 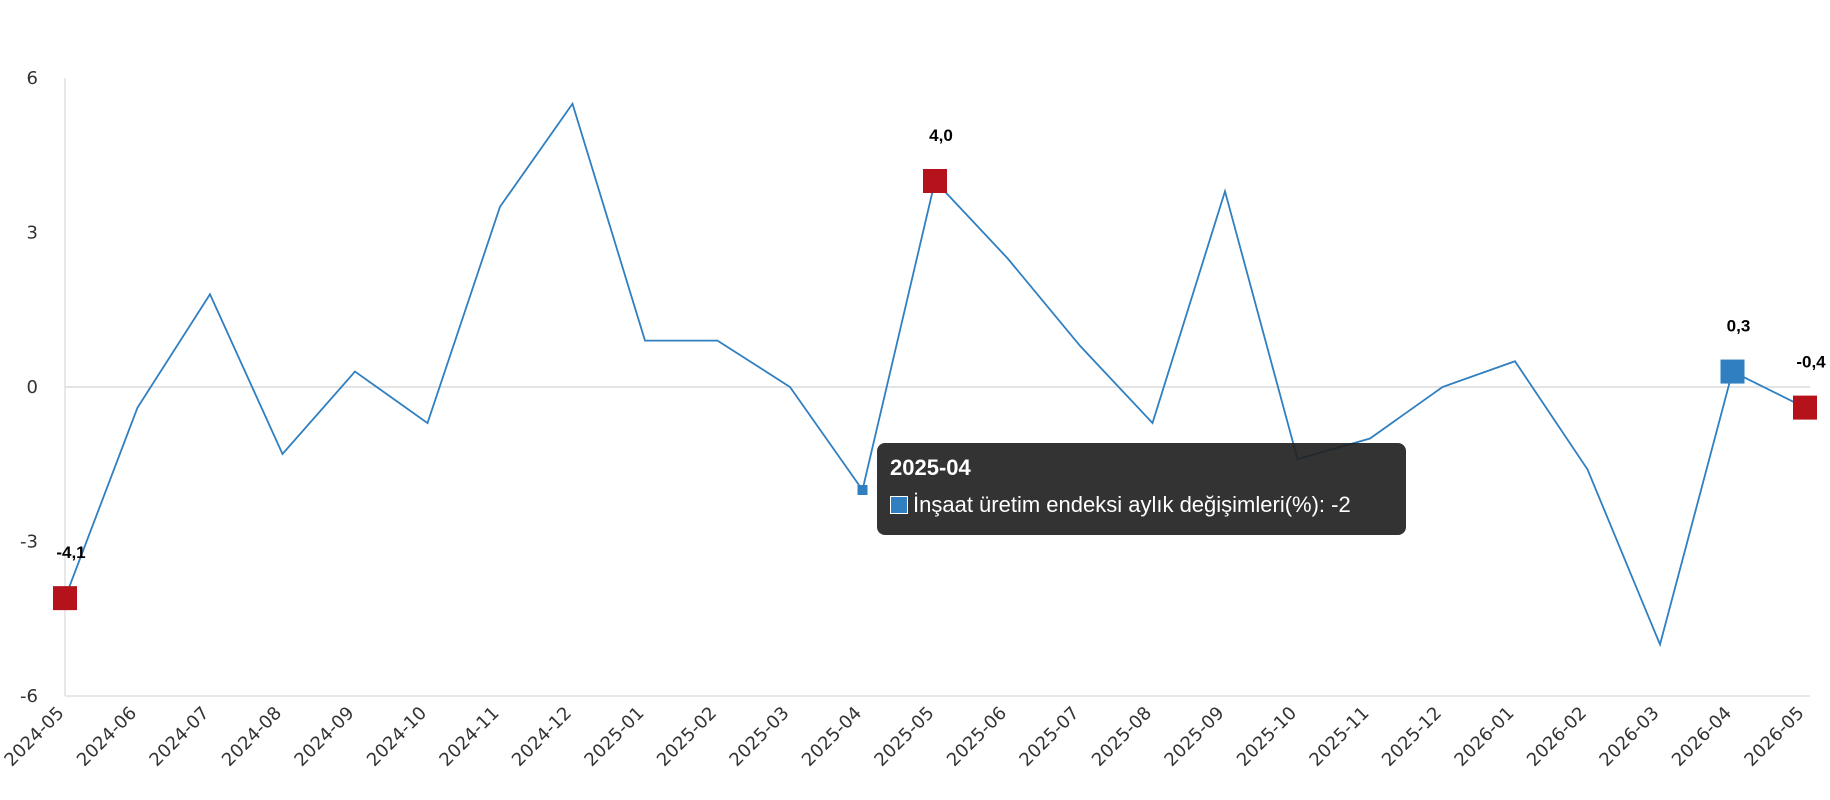 I want to click on x-tick-label: 2024-11, so click(x=469, y=737).